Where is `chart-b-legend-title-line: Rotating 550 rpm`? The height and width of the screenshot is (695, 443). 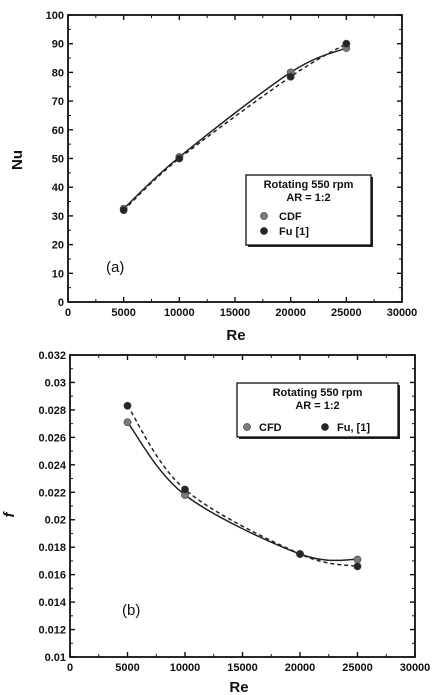
chart-b-legend-title-line: Rotating 550 rpm is located at coordinates (318, 393).